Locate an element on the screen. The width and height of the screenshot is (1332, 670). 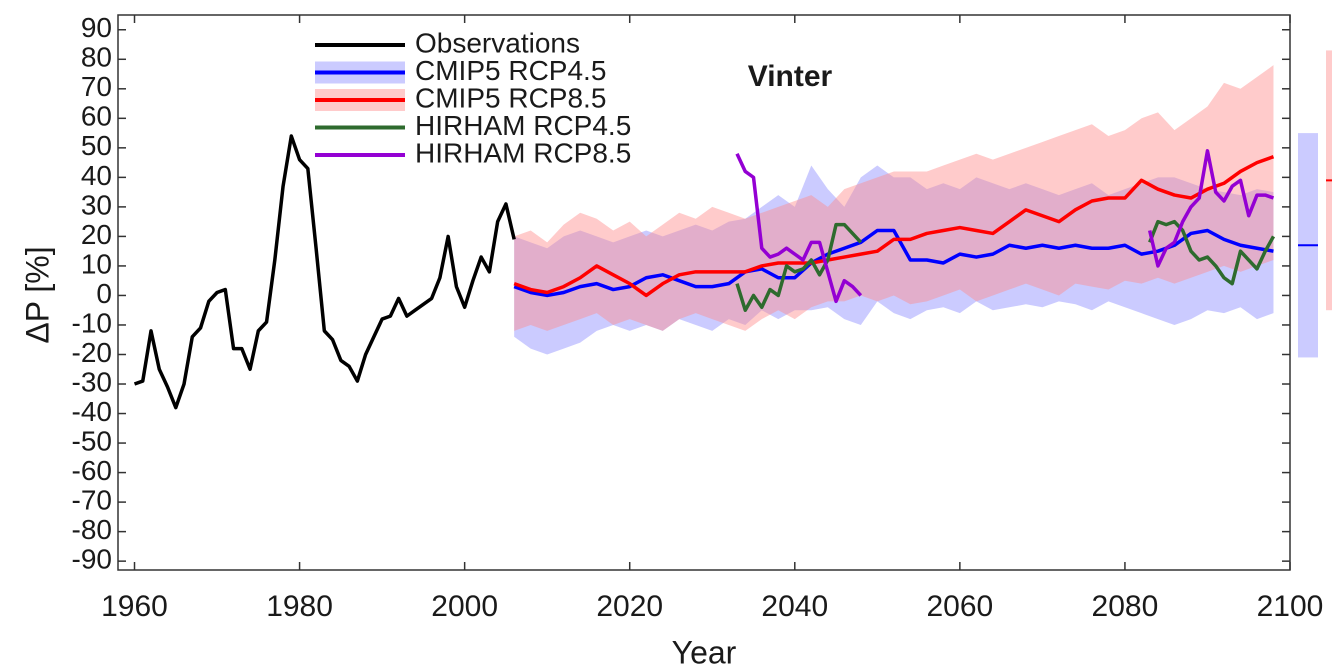
y-tick-label: -70 is located at coordinates (92, 499).